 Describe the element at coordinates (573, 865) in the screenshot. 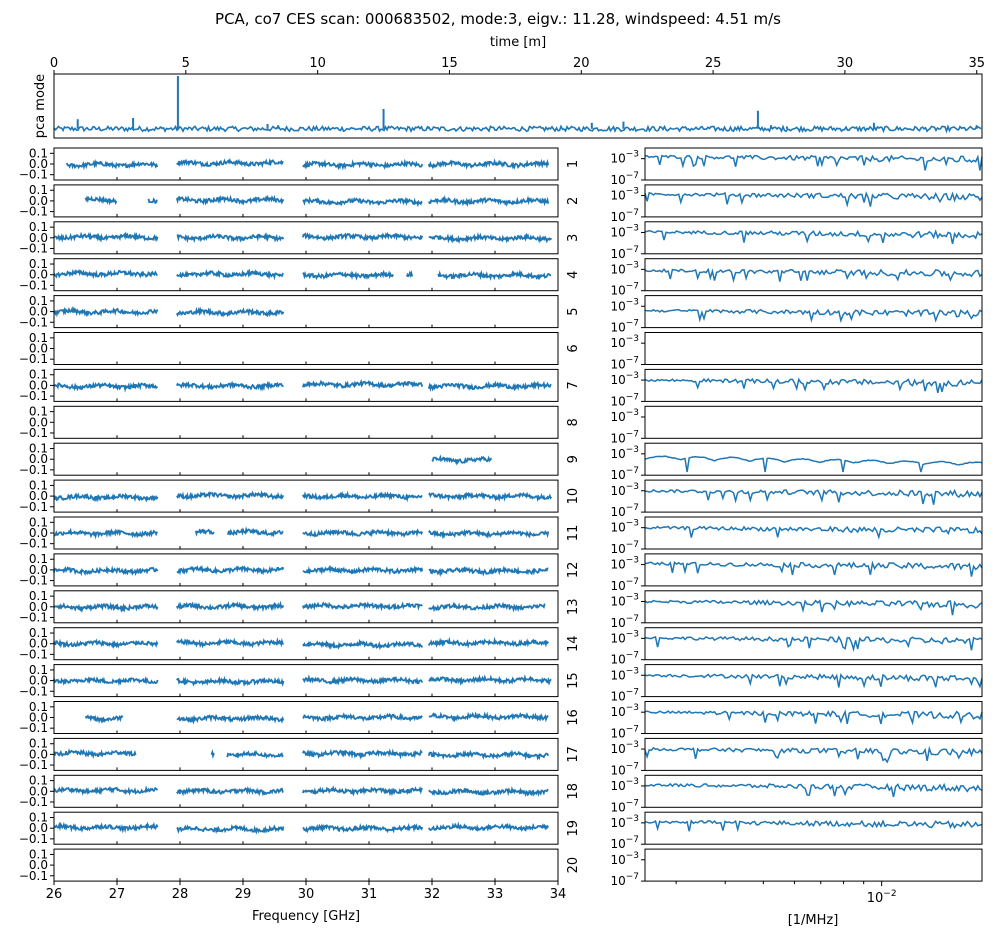

I see `channel-label: 20` at that location.